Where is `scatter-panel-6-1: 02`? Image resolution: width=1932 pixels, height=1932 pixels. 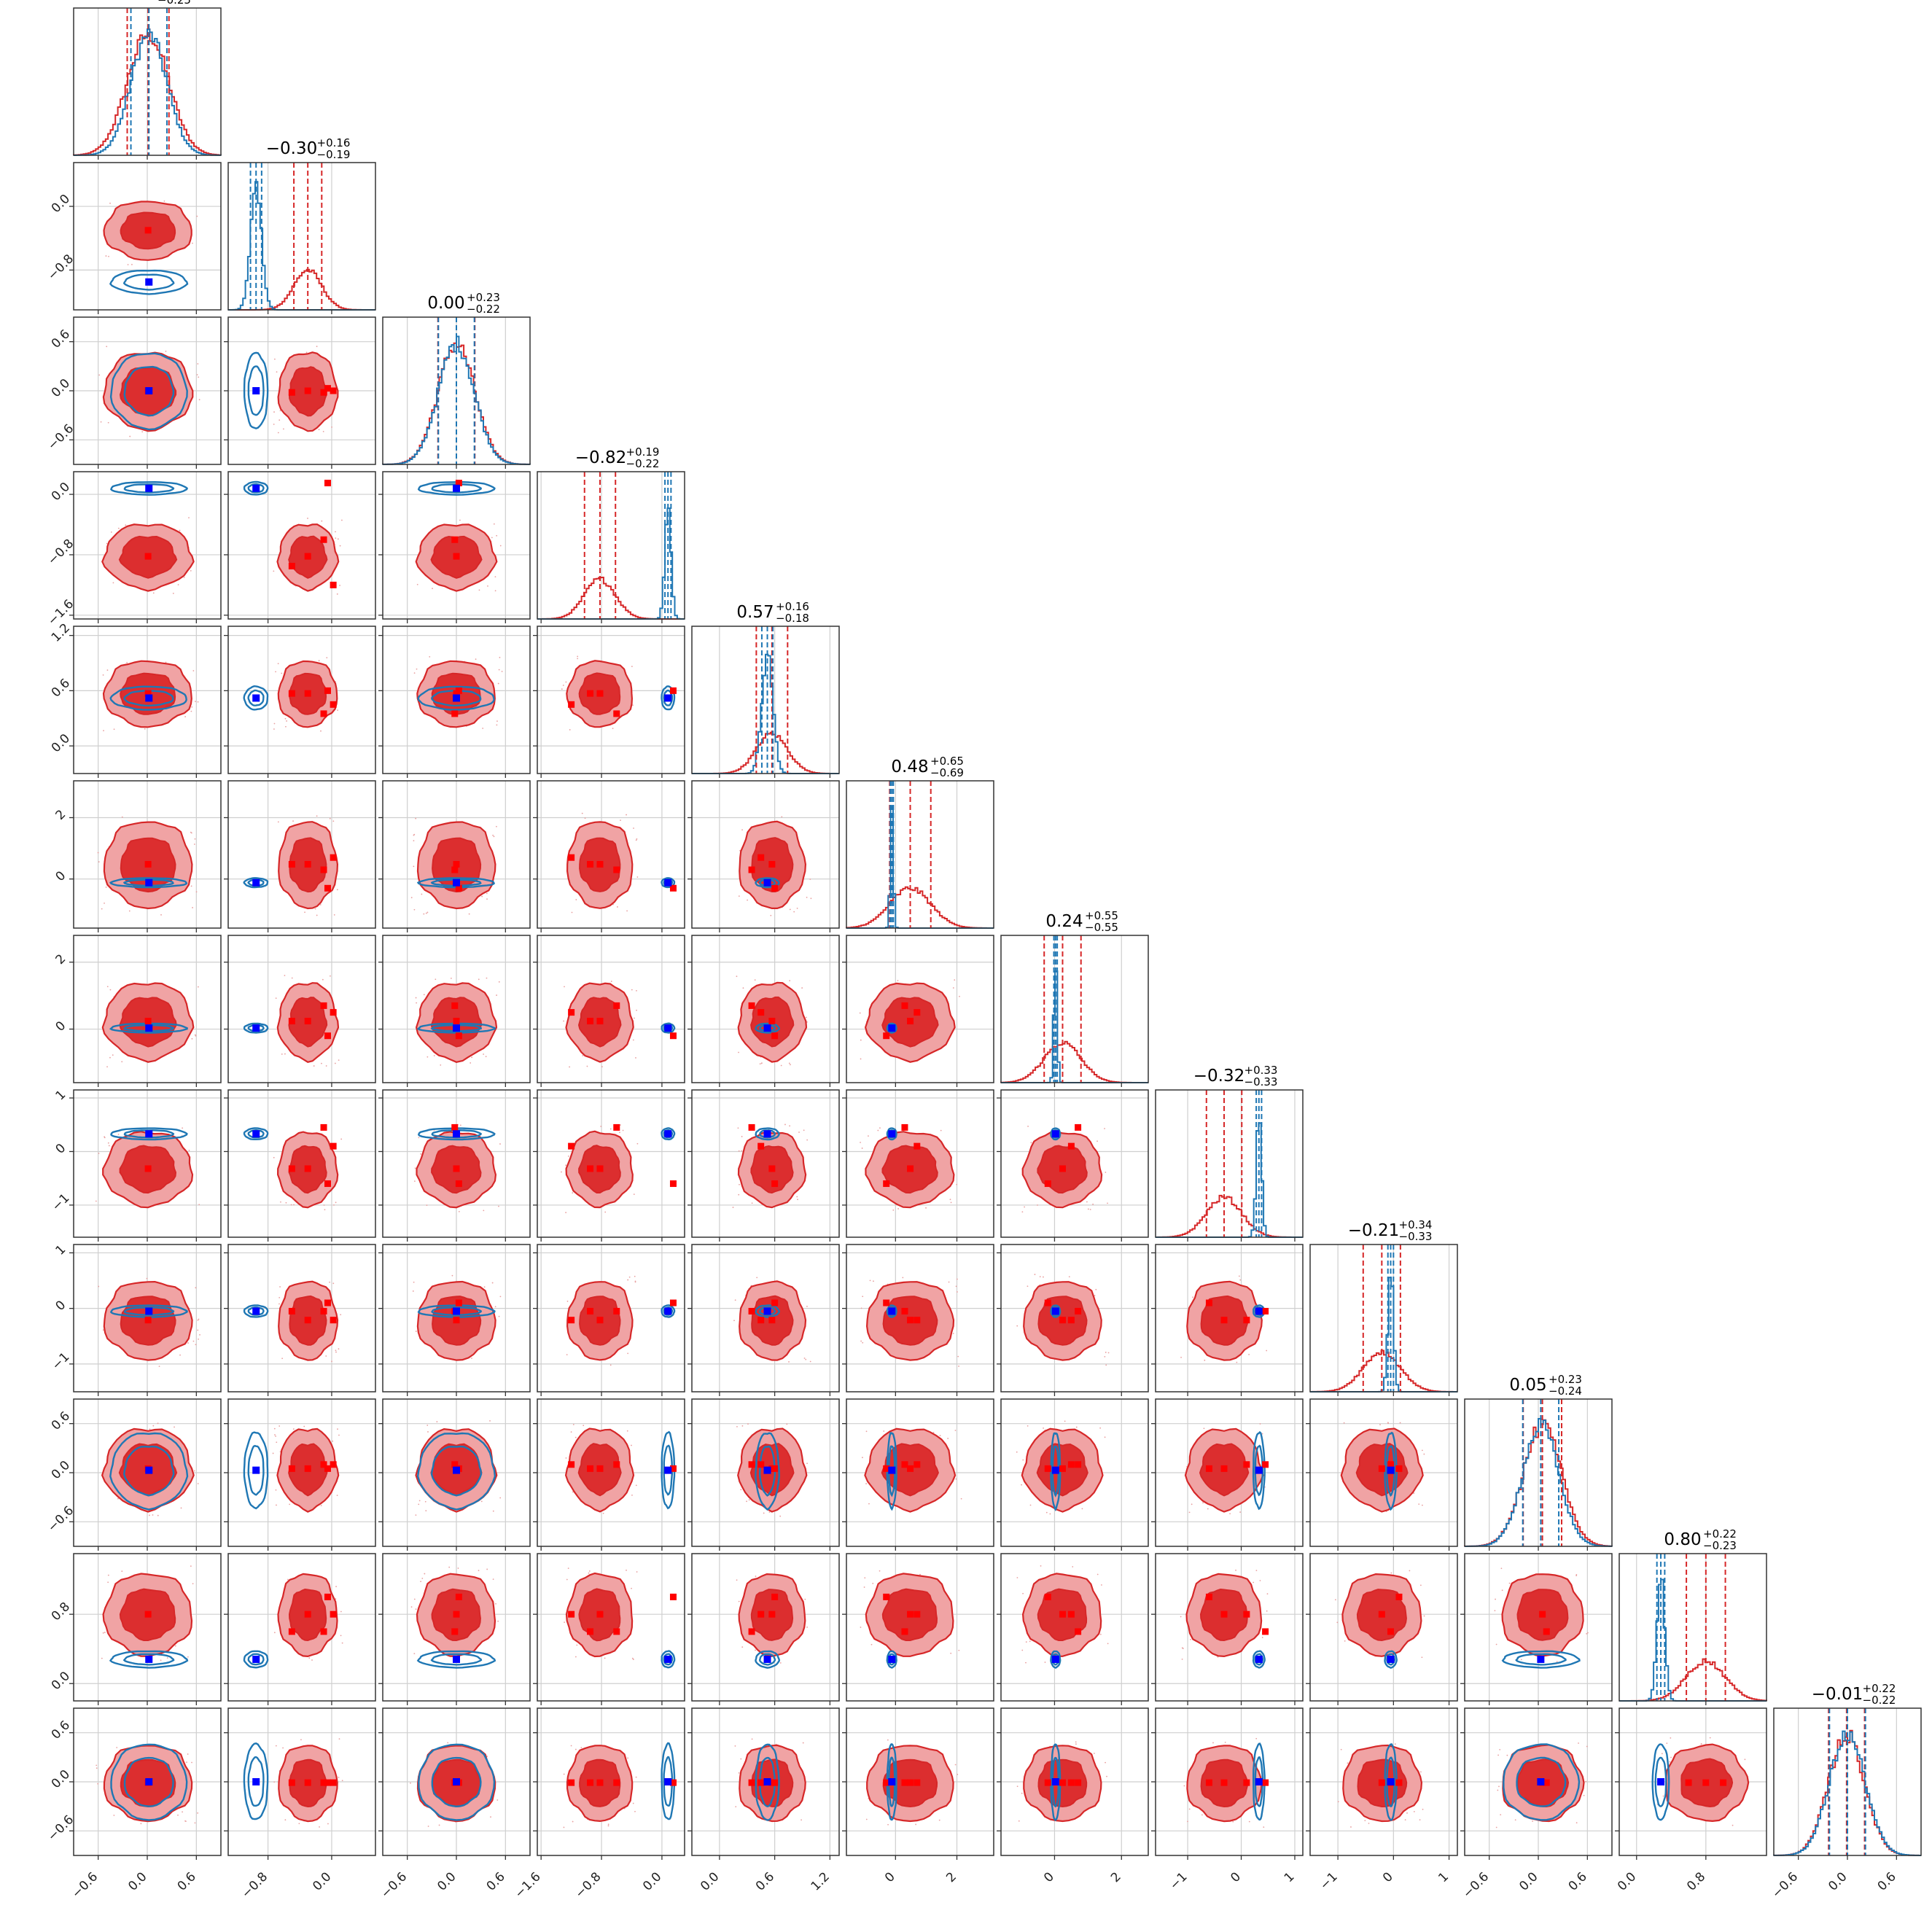 scatter-panel-6-1: 02 is located at coordinates (137, 856).